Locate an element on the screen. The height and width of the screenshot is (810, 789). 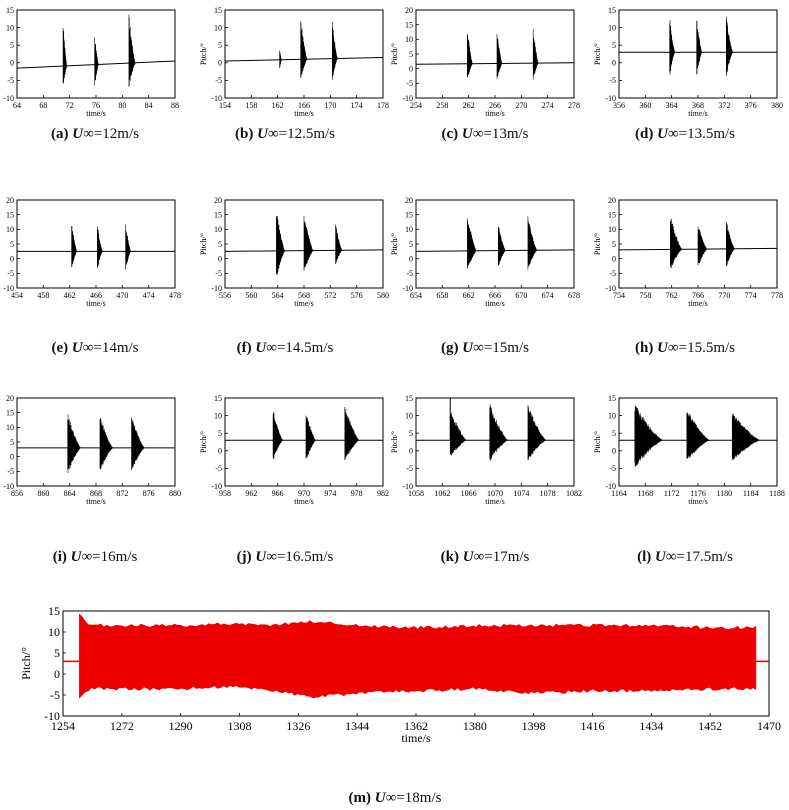
x-tick-label: 754 is located at coordinates (619, 295).